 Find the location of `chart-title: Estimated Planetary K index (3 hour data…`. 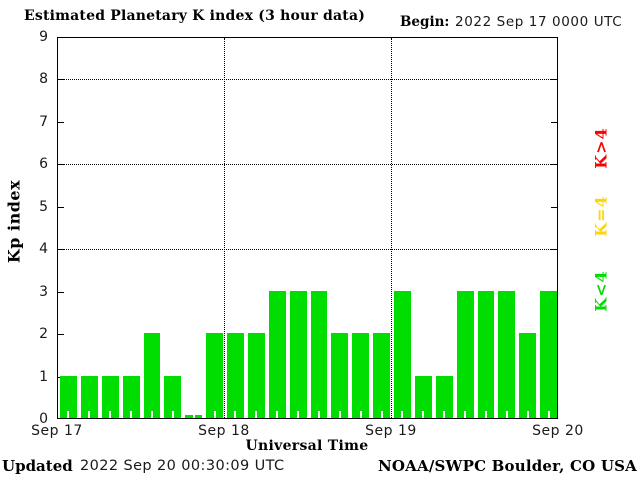

chart-title: Estimated Planetary K index (3 hour data… is located at coordinates (195, 16).